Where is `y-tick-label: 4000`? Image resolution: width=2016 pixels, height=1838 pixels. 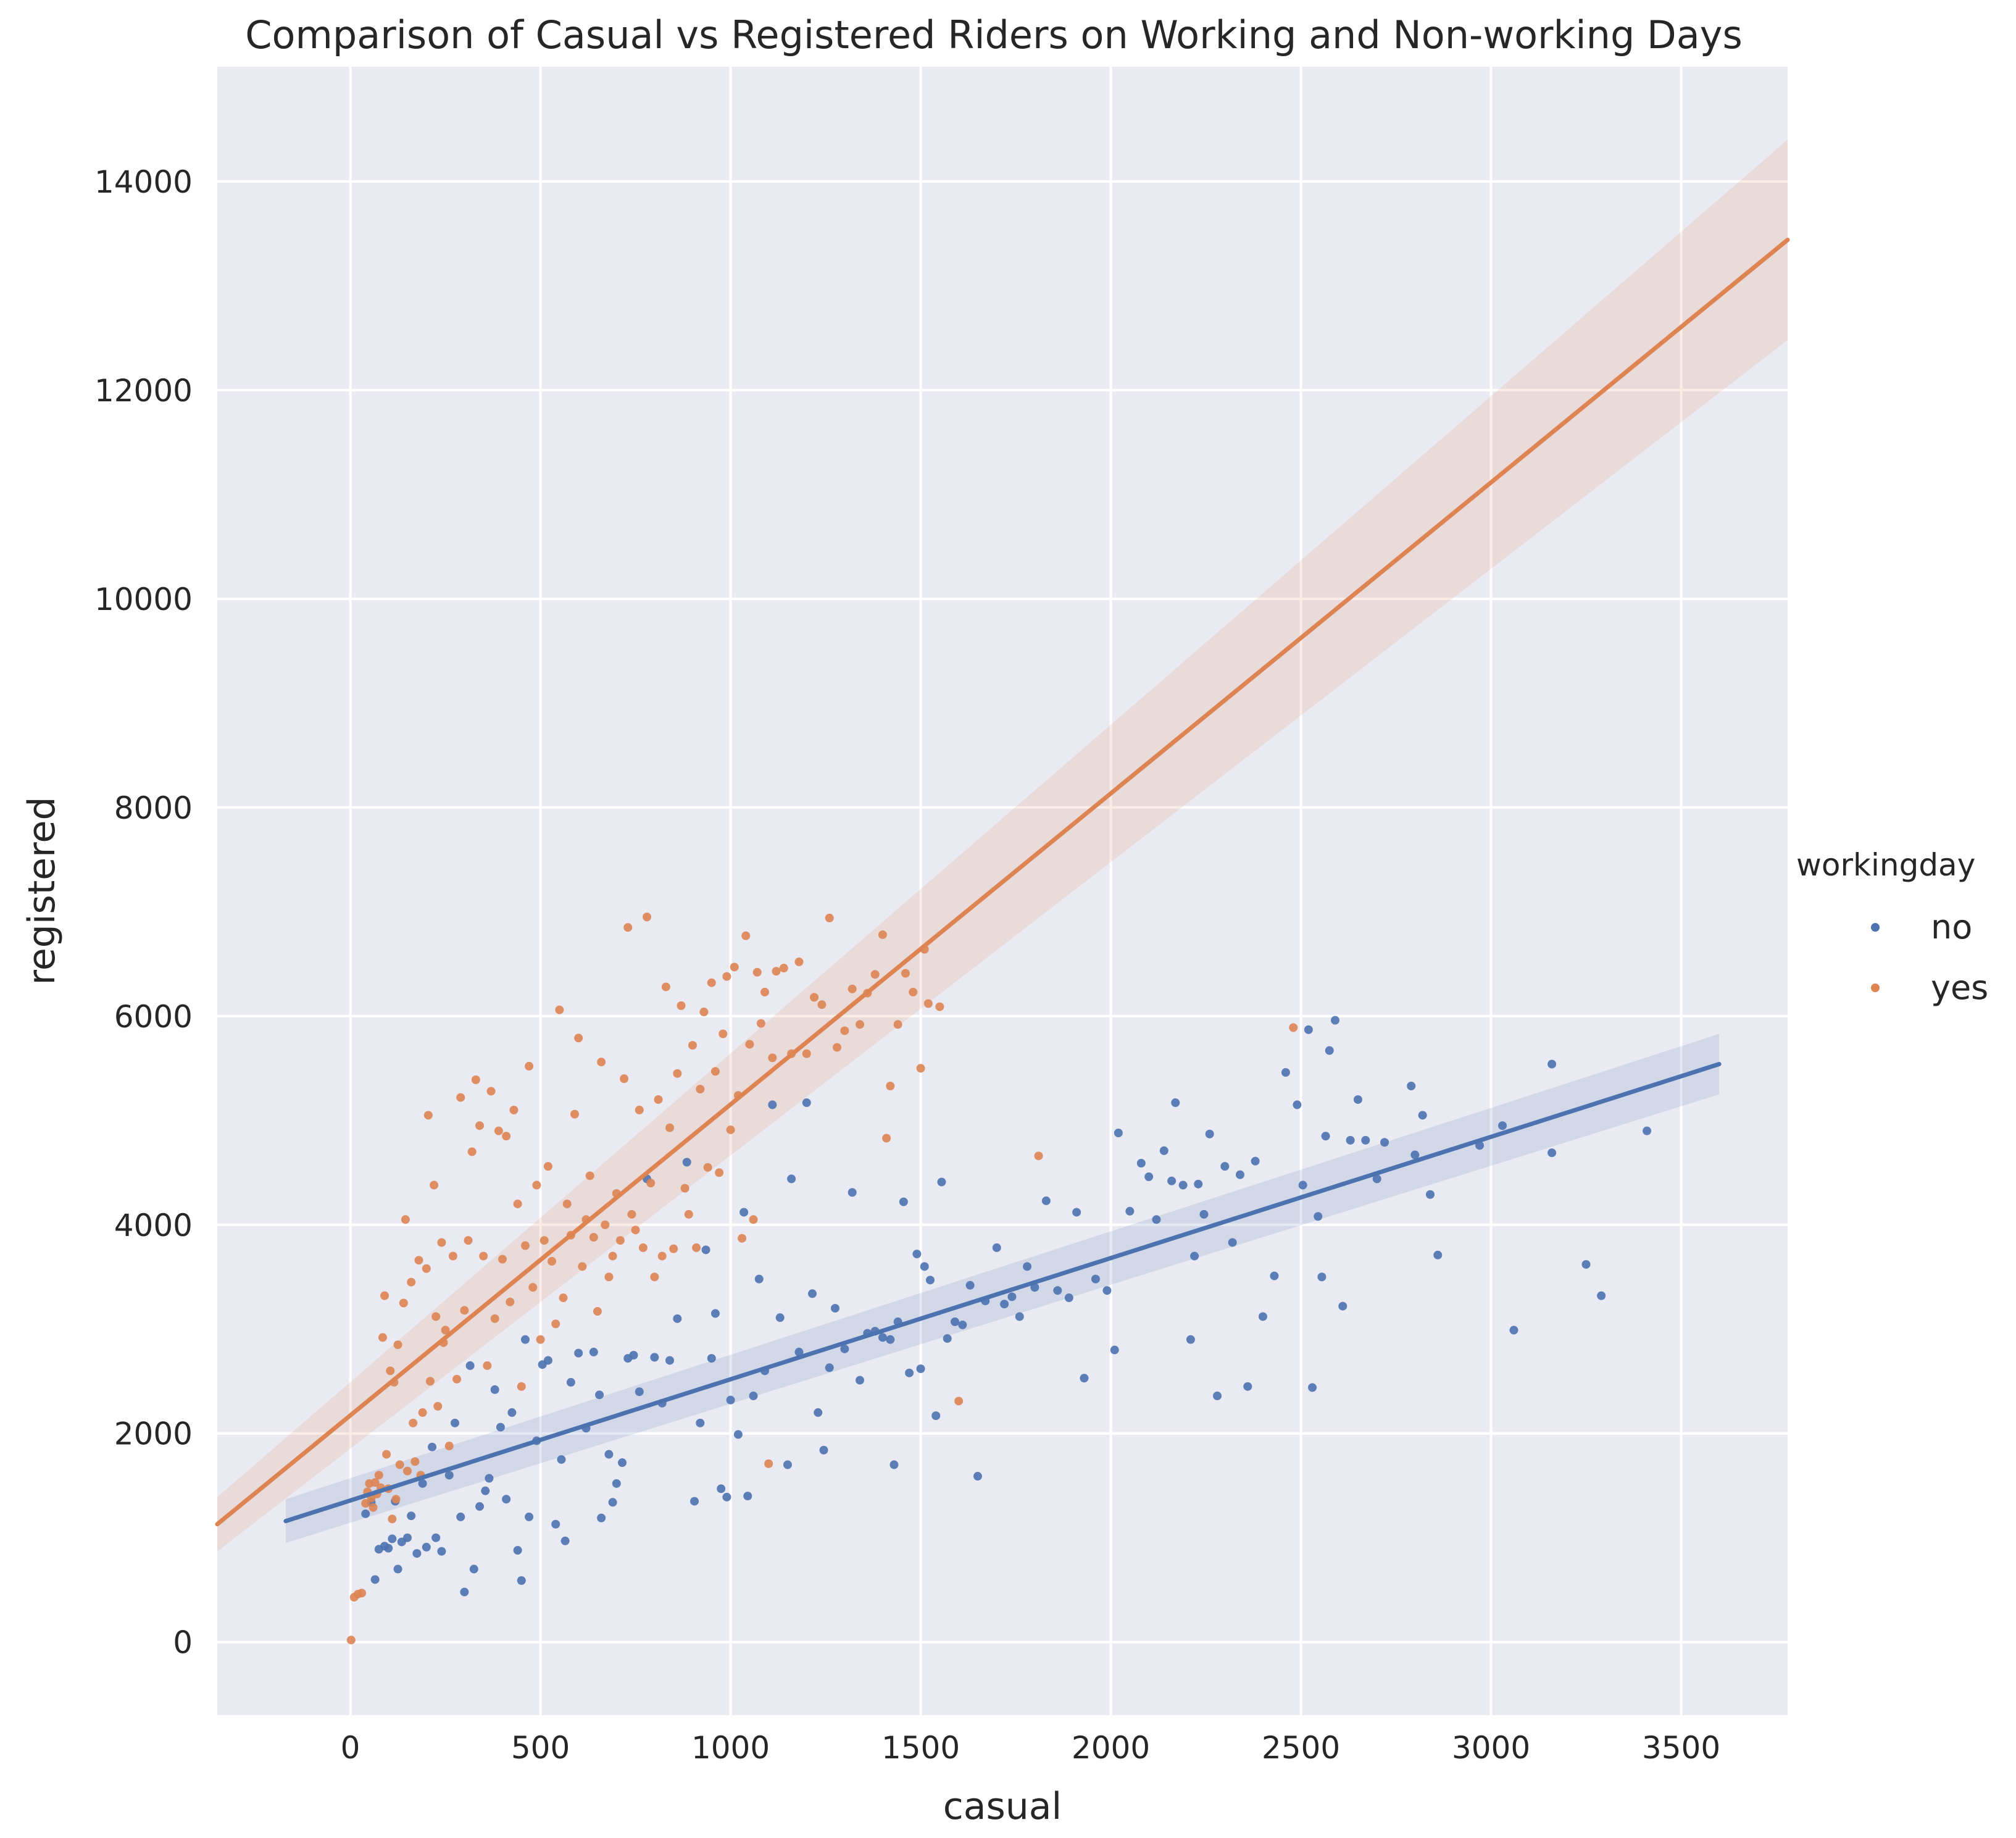 y-tick-label: 4000 is located at coordinates (153, 1225).